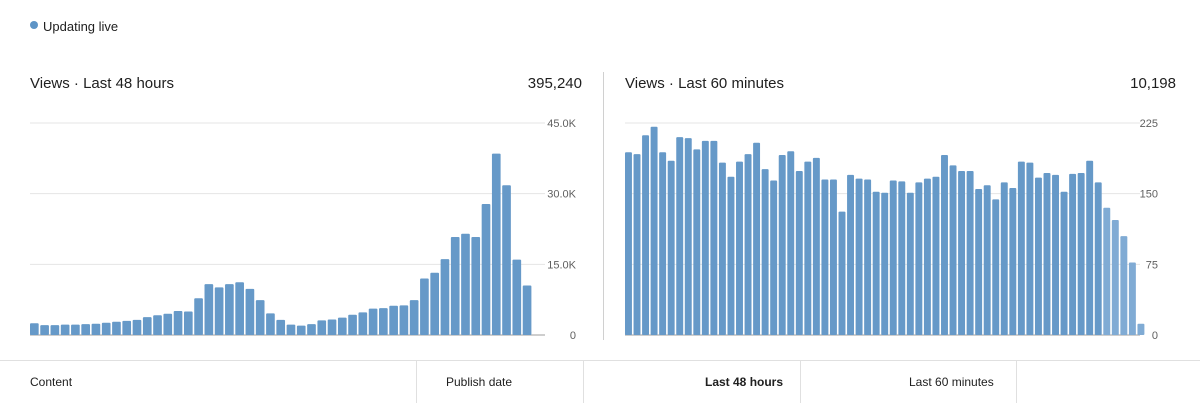  Describe the element at coordinates (479, 382) in the screenshot. I see `column-header-publish-date: Publish date` at that location.